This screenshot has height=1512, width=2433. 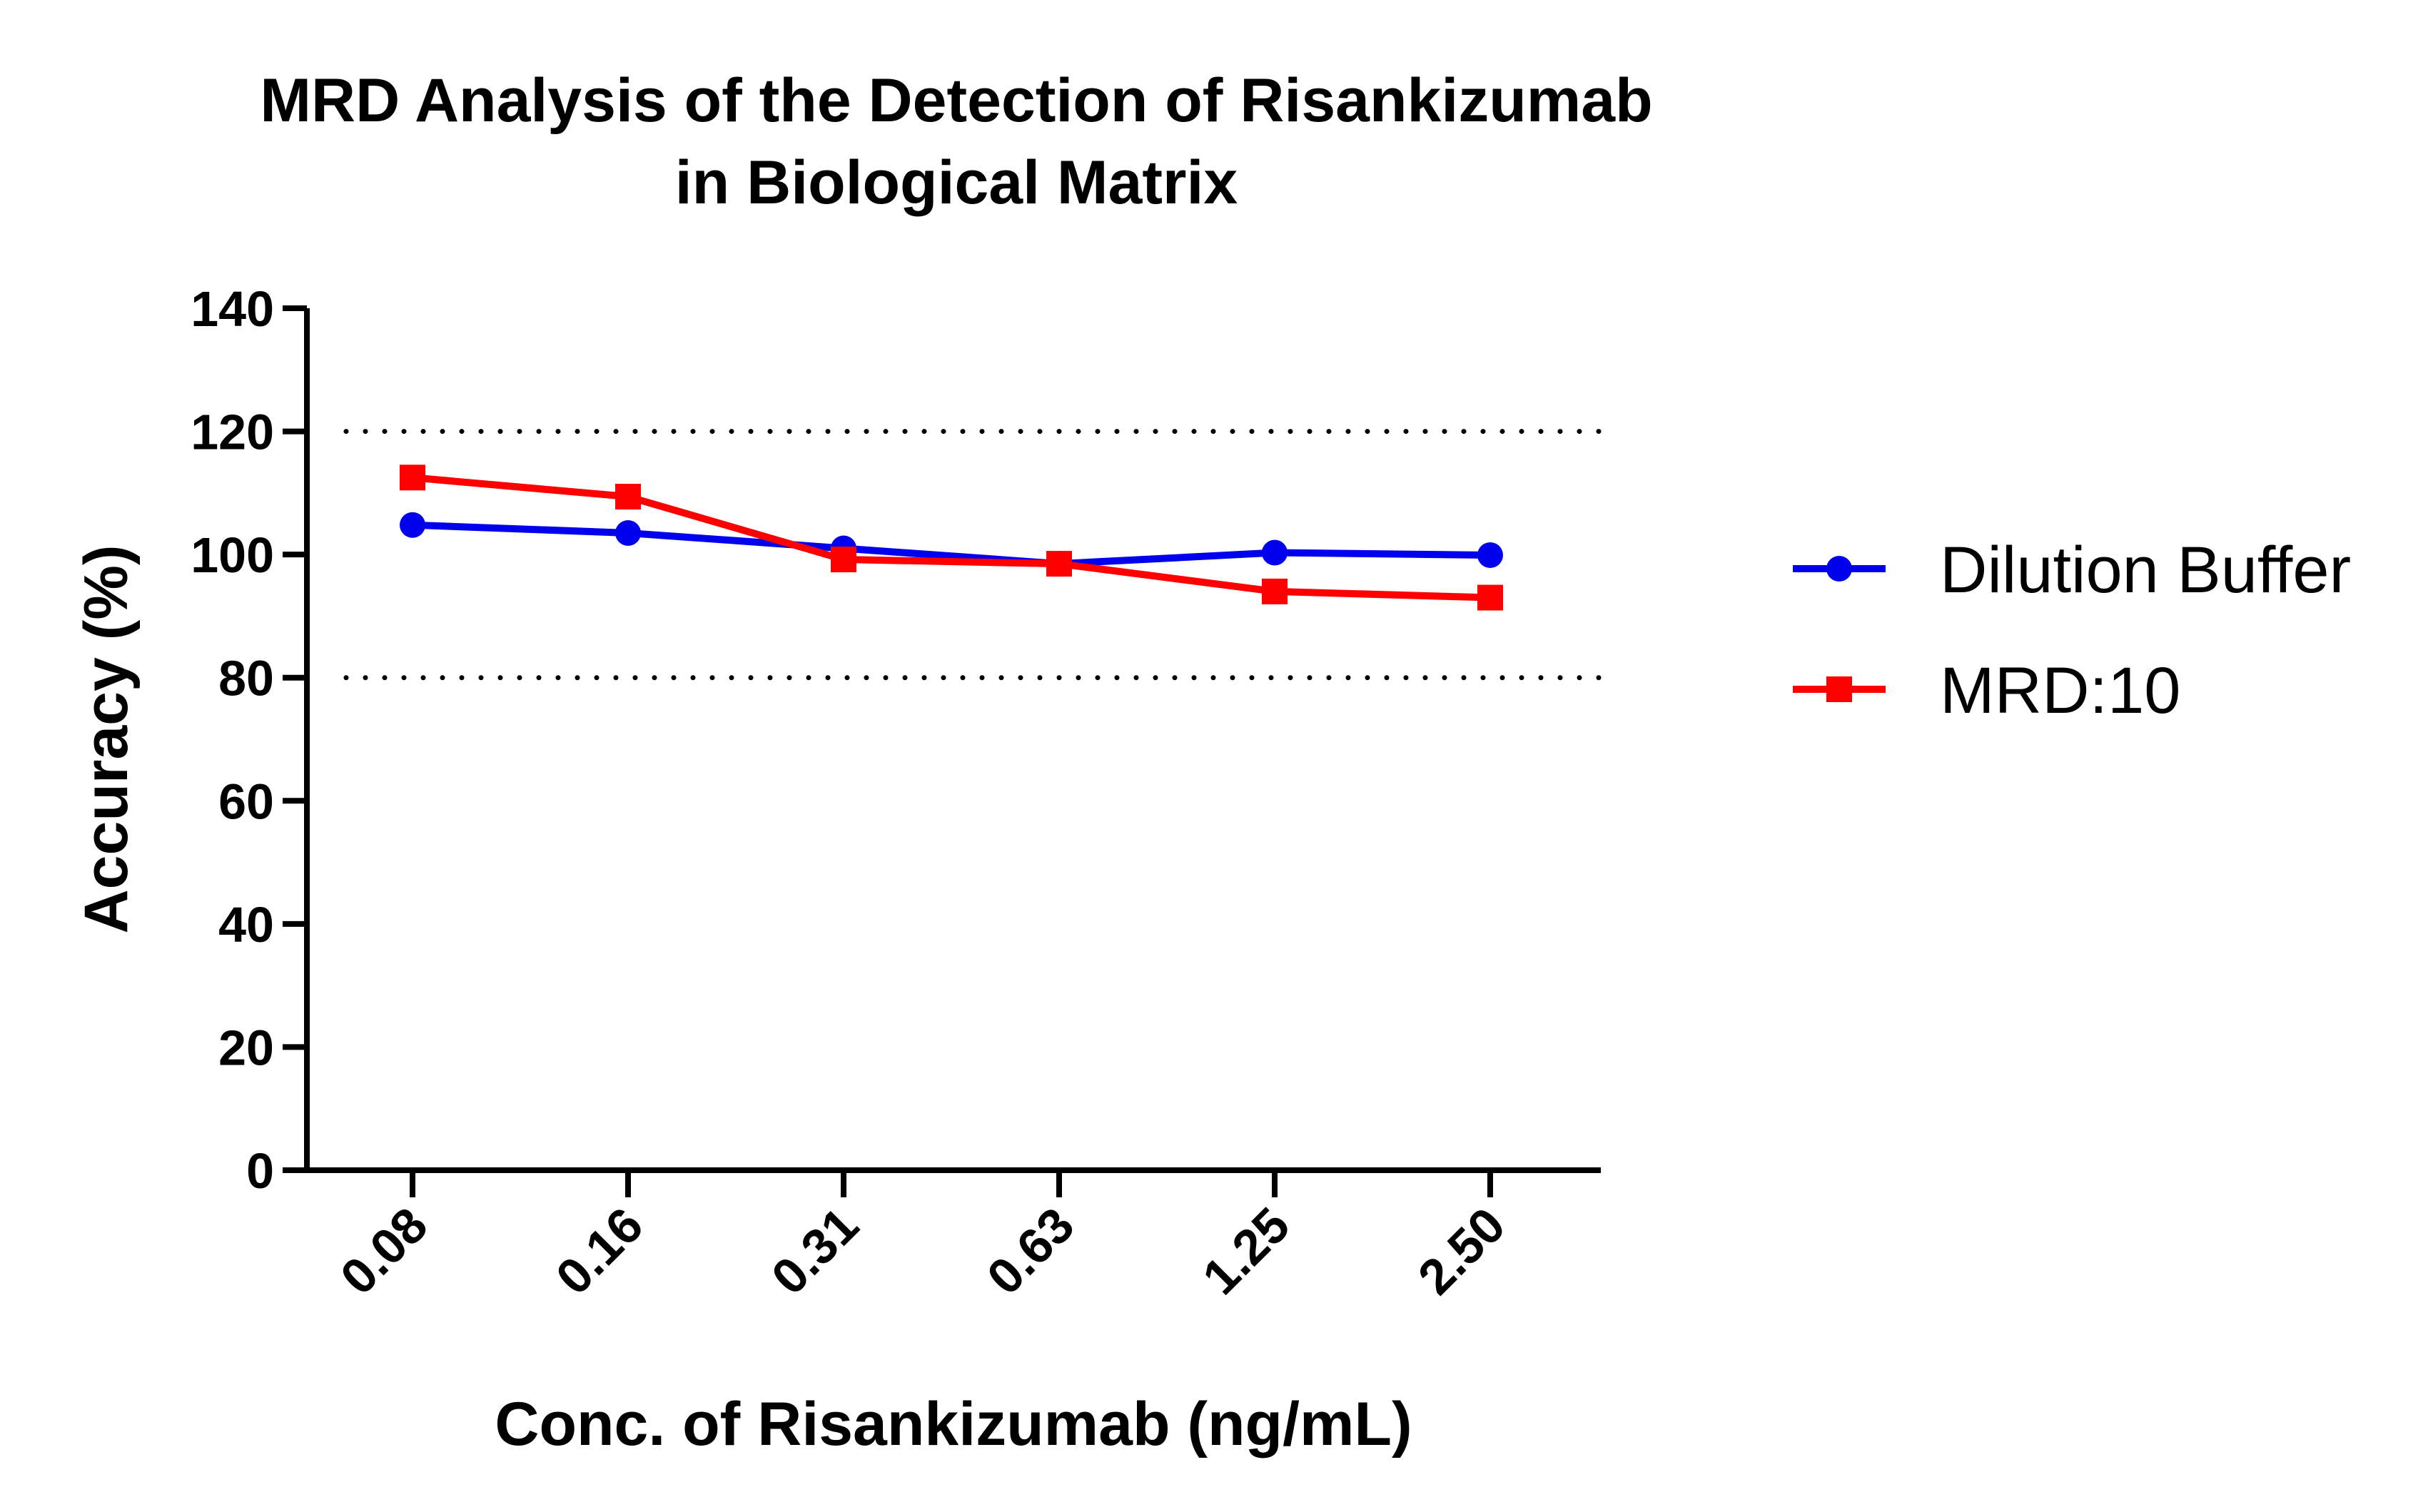 What do you see at coordinates (260, 1171) in the screenshot?
I see `y-tick-label: 0` at bounding box center [260, 1171].